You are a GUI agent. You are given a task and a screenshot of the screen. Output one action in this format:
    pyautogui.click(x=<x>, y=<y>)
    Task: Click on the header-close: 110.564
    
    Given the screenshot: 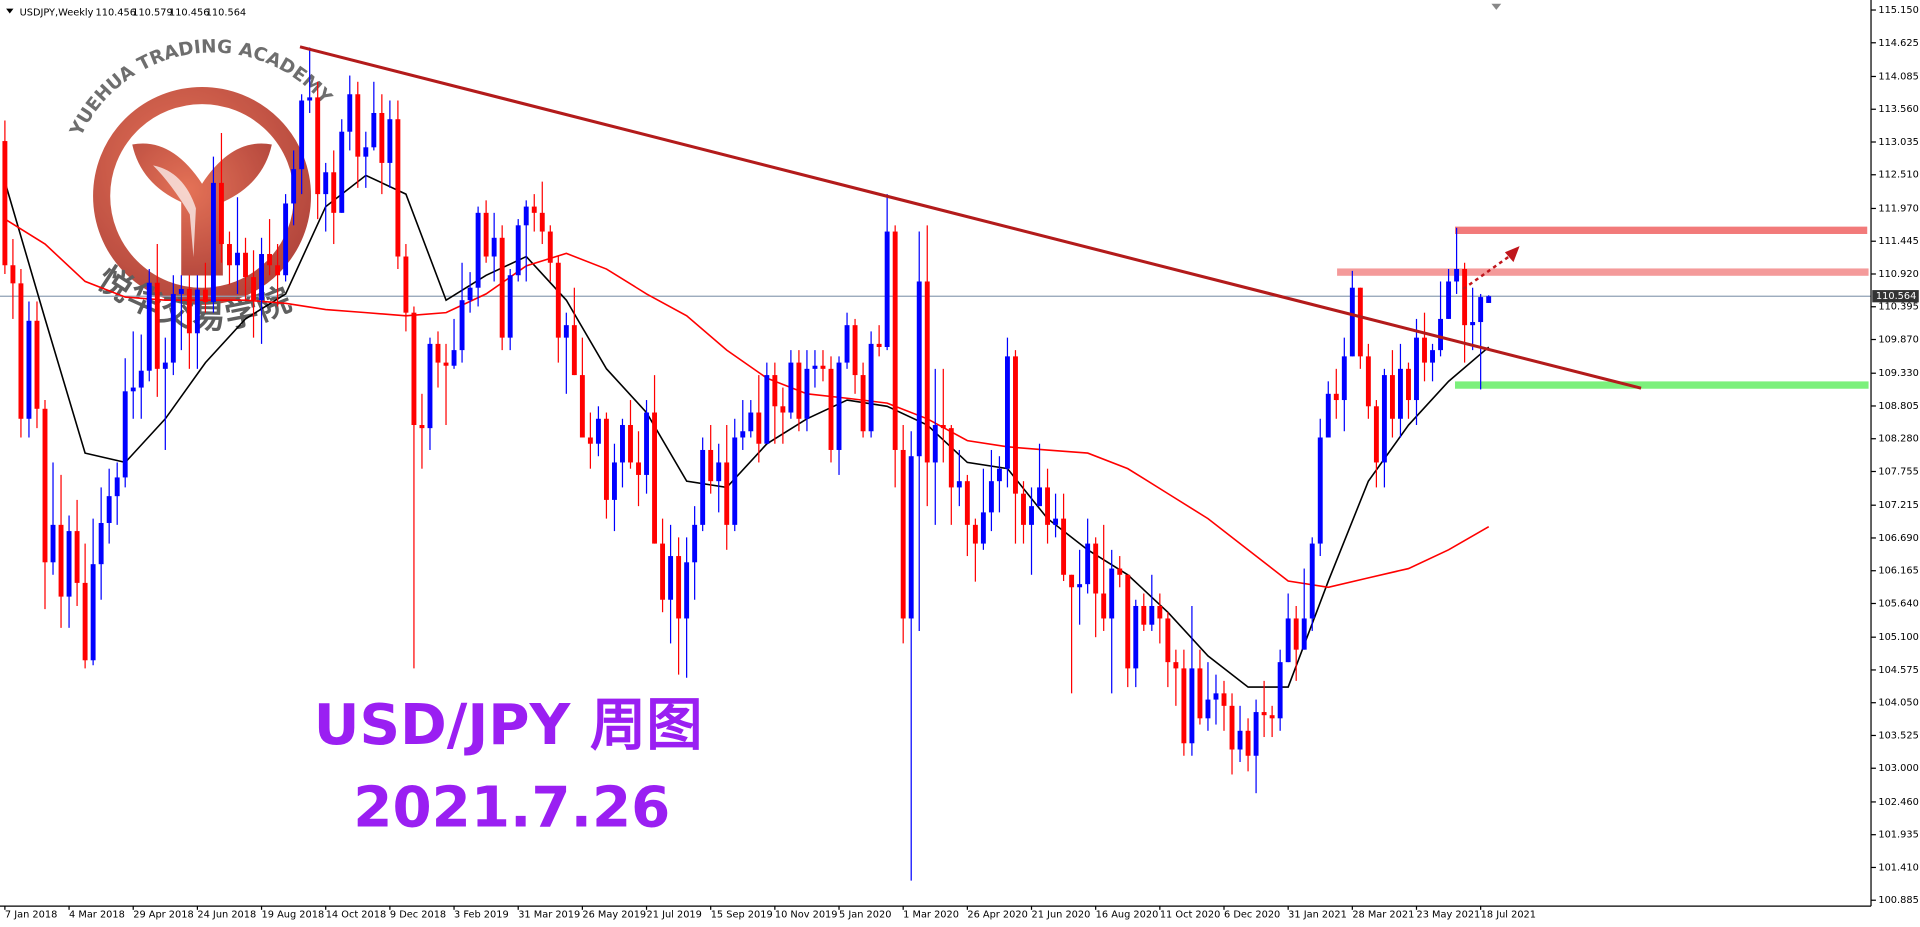 What is the action you would take?
    pyautogui.click(x=226, y=12)
    